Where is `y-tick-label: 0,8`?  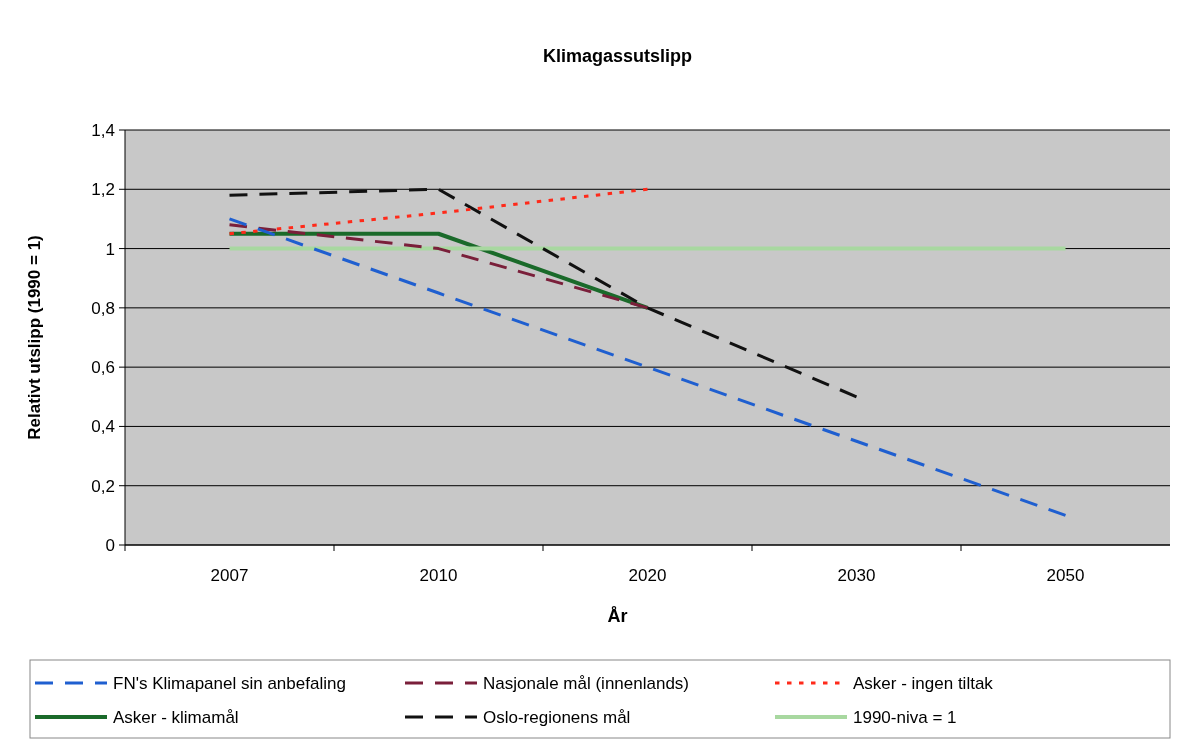
y-tick-label: 0,8 is located at coordinates (103, 308).